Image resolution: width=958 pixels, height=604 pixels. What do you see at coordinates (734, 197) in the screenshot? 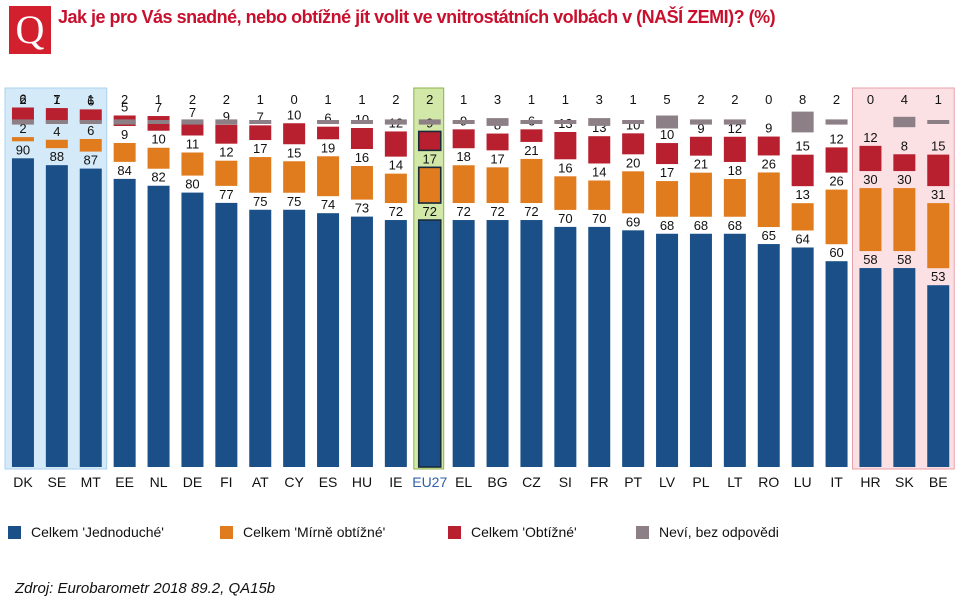
I see `bar-fairly-difficult-lt` at bounding box center [734, 197].